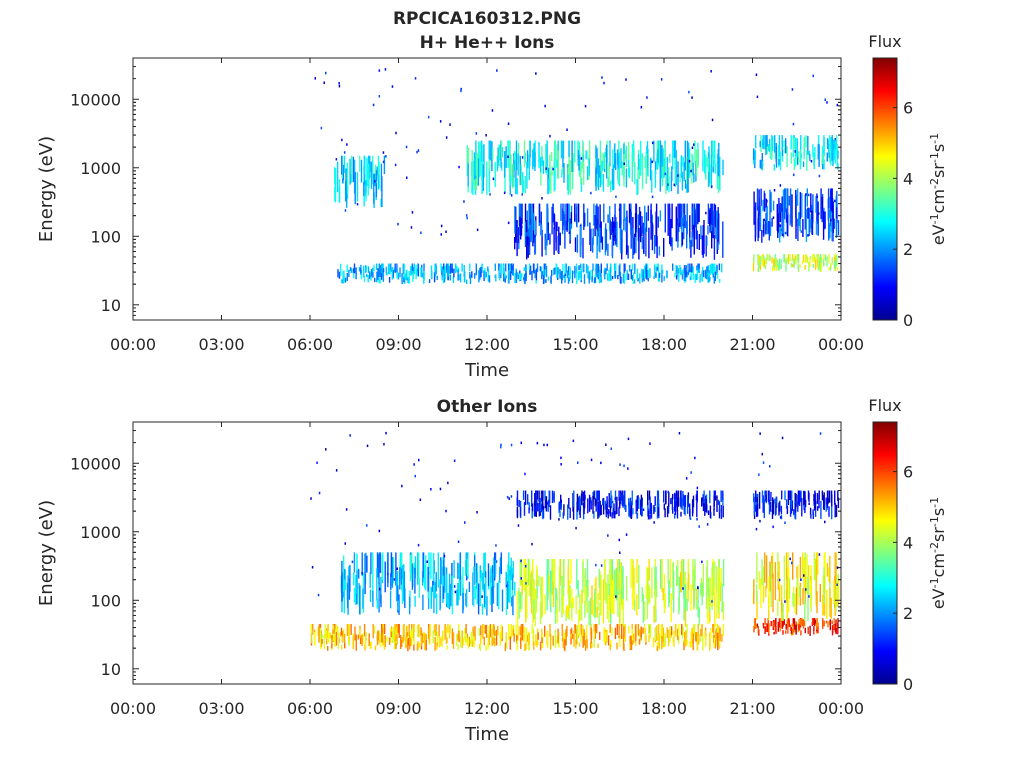  Describe the element at coordinates (884, 41) in the screenshot. I see `panel-1-colorbar-title: Flux` at that location.